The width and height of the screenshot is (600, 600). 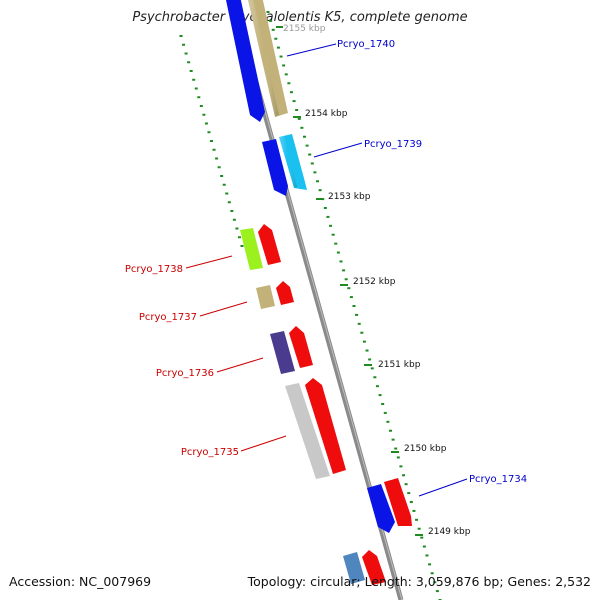 What do you see at coordinates (449, 532) in the screenshot?
I see `tick-label-2149: 2149 kbp` at bounding box center [449, 532].